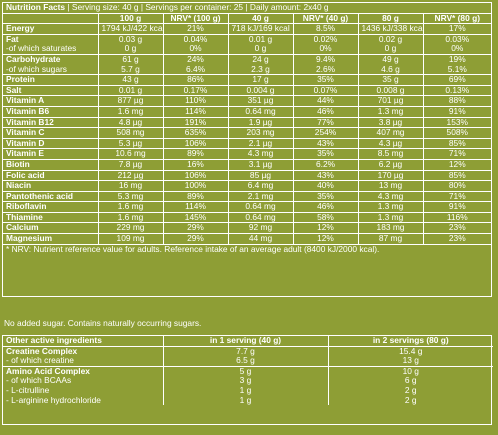 The height and width of the screenshot is (435, 498). Describe the element at coordinates (326, 217) in the screenshot. I see `nutrient-value: 58%` at that location.